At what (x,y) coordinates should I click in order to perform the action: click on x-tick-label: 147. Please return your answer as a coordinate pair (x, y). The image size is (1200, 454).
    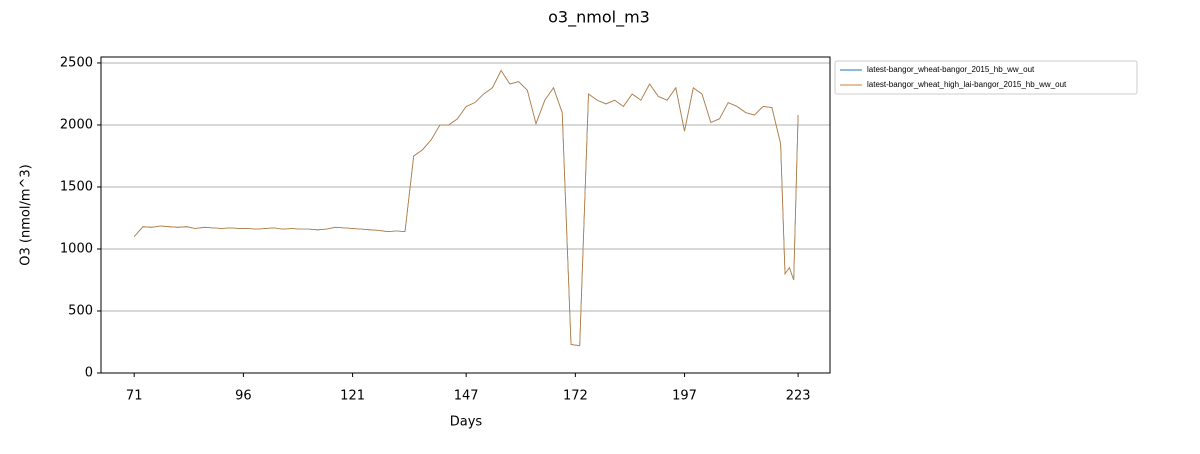
    Looking at the image, I should click on (466, 396).